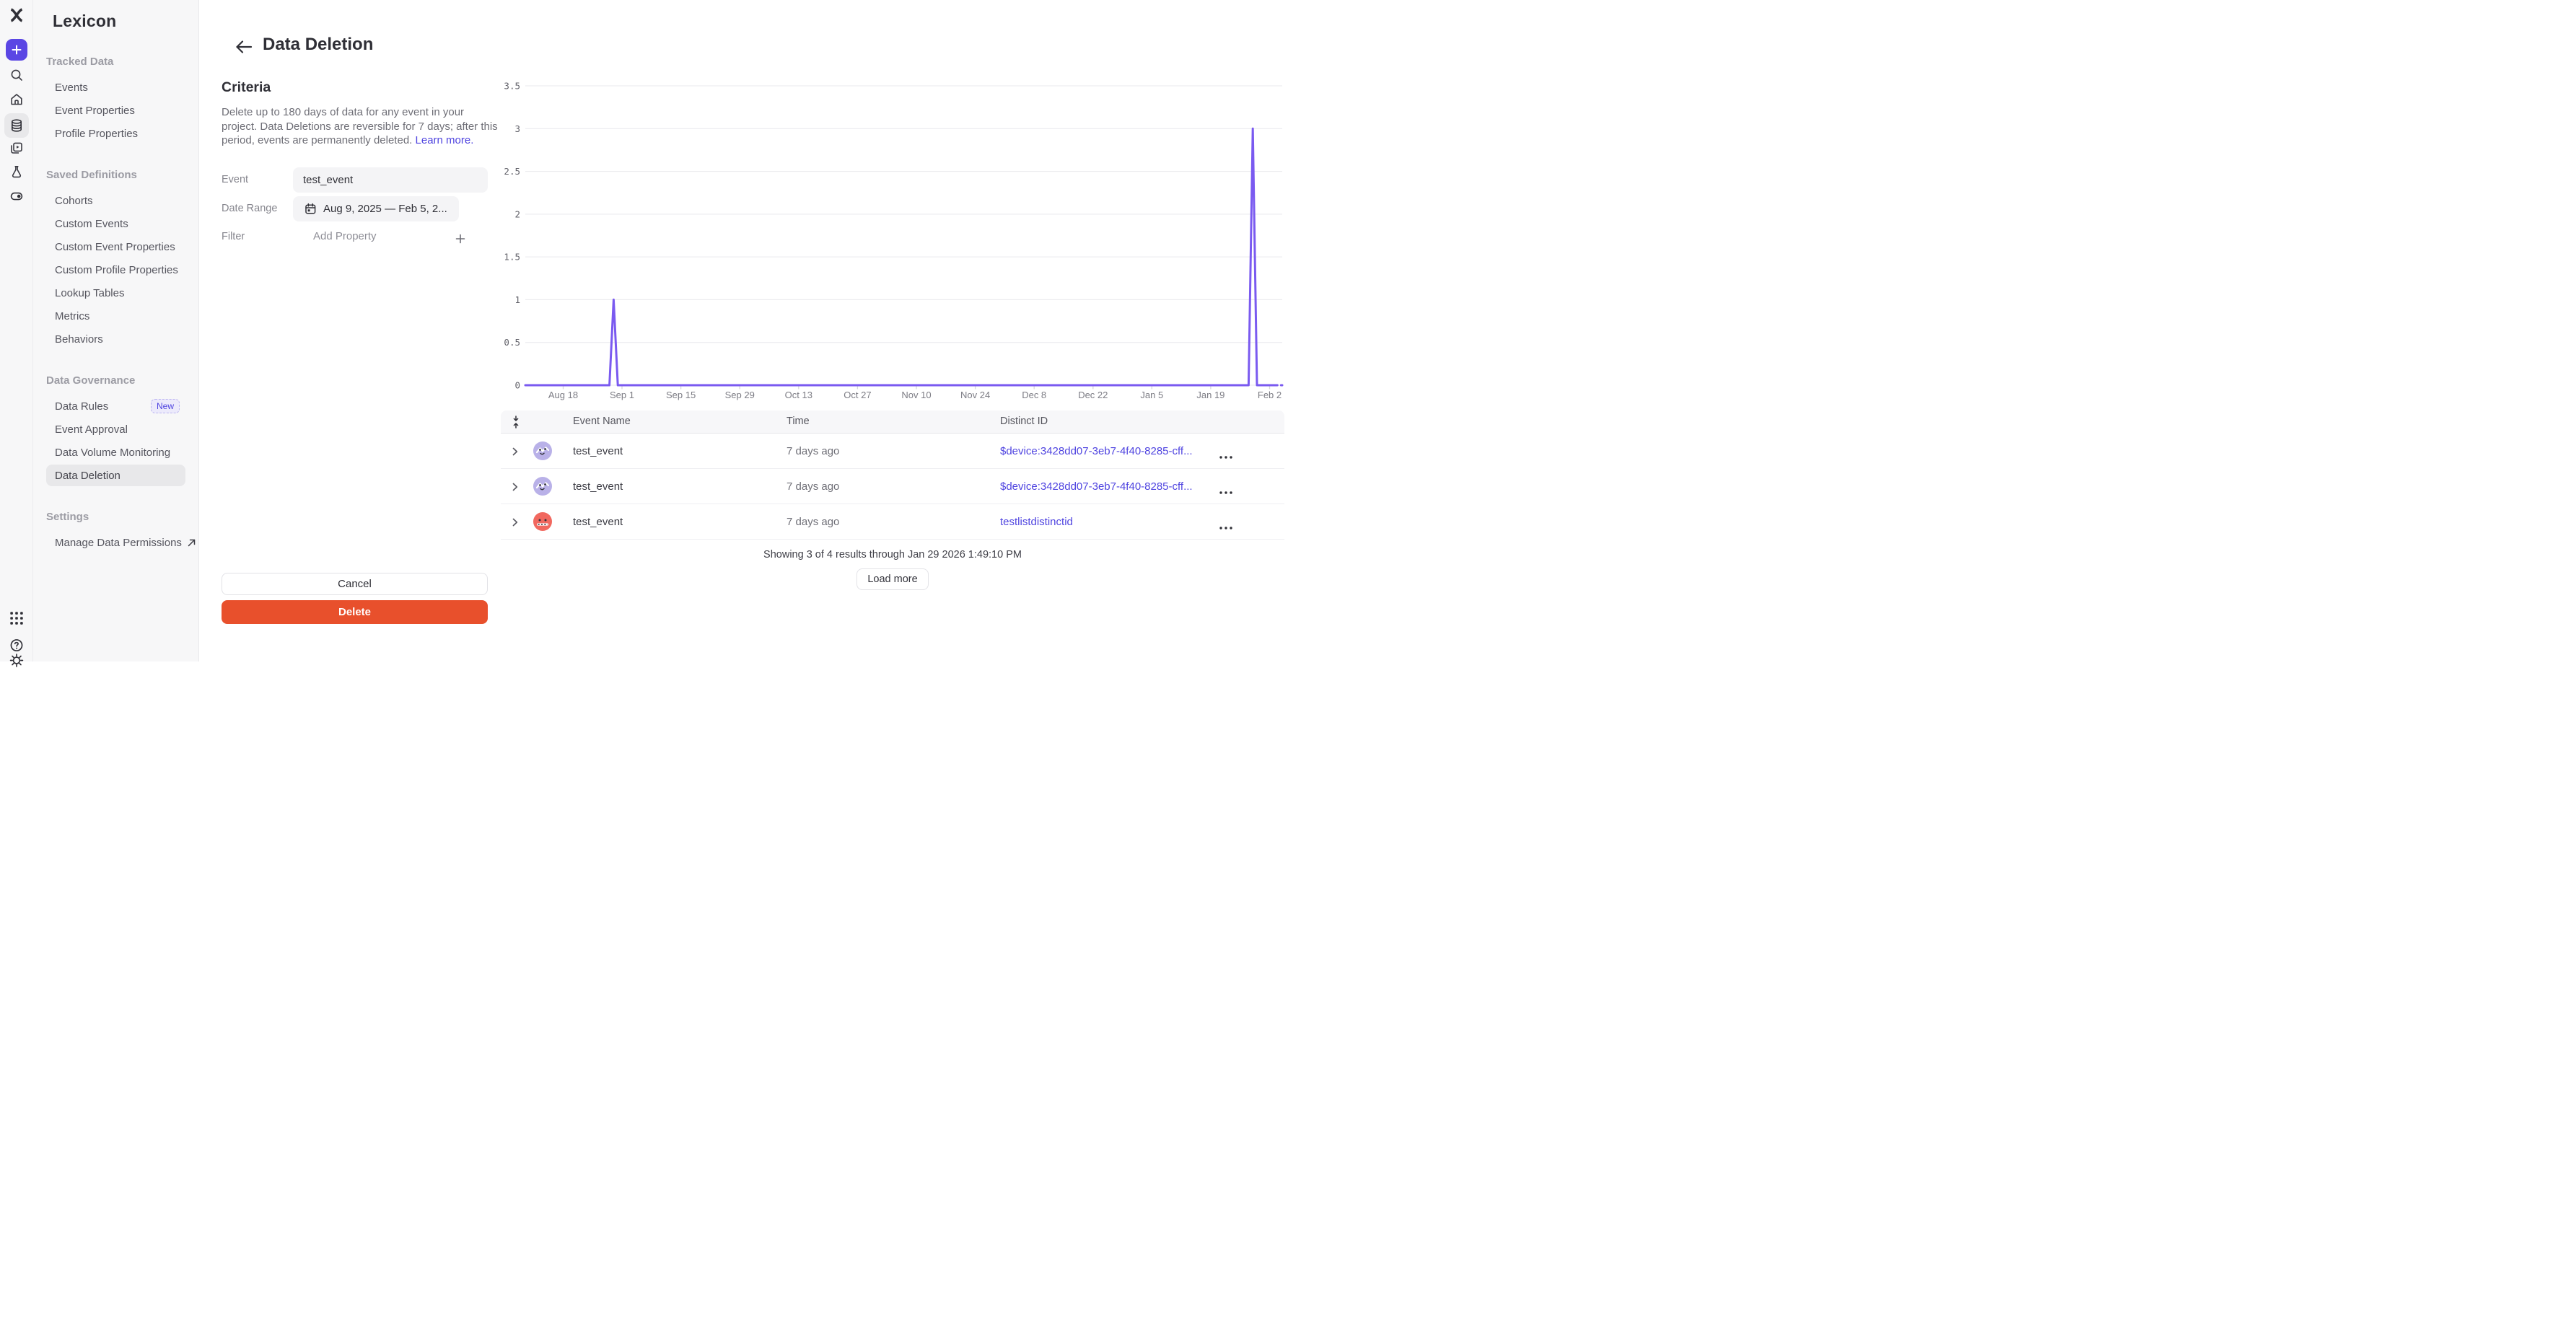 This screenshot has height=1323, width=2576. What do you see at coordinates (16, 661) in the screenshot?
I see `settings-gear-icon` at bounding box center [16, 661].